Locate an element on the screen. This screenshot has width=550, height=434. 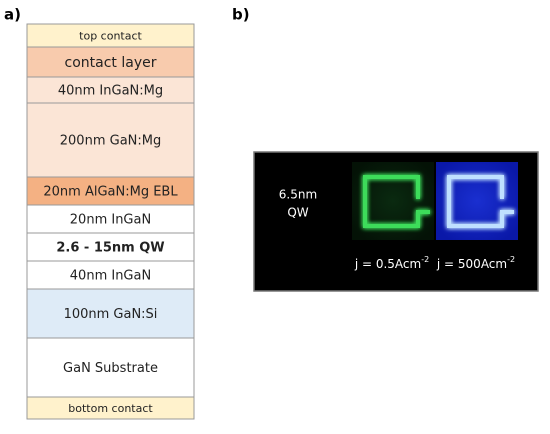
layer-label: 200nm GaN:Mg is located at coordinates (110, 141).